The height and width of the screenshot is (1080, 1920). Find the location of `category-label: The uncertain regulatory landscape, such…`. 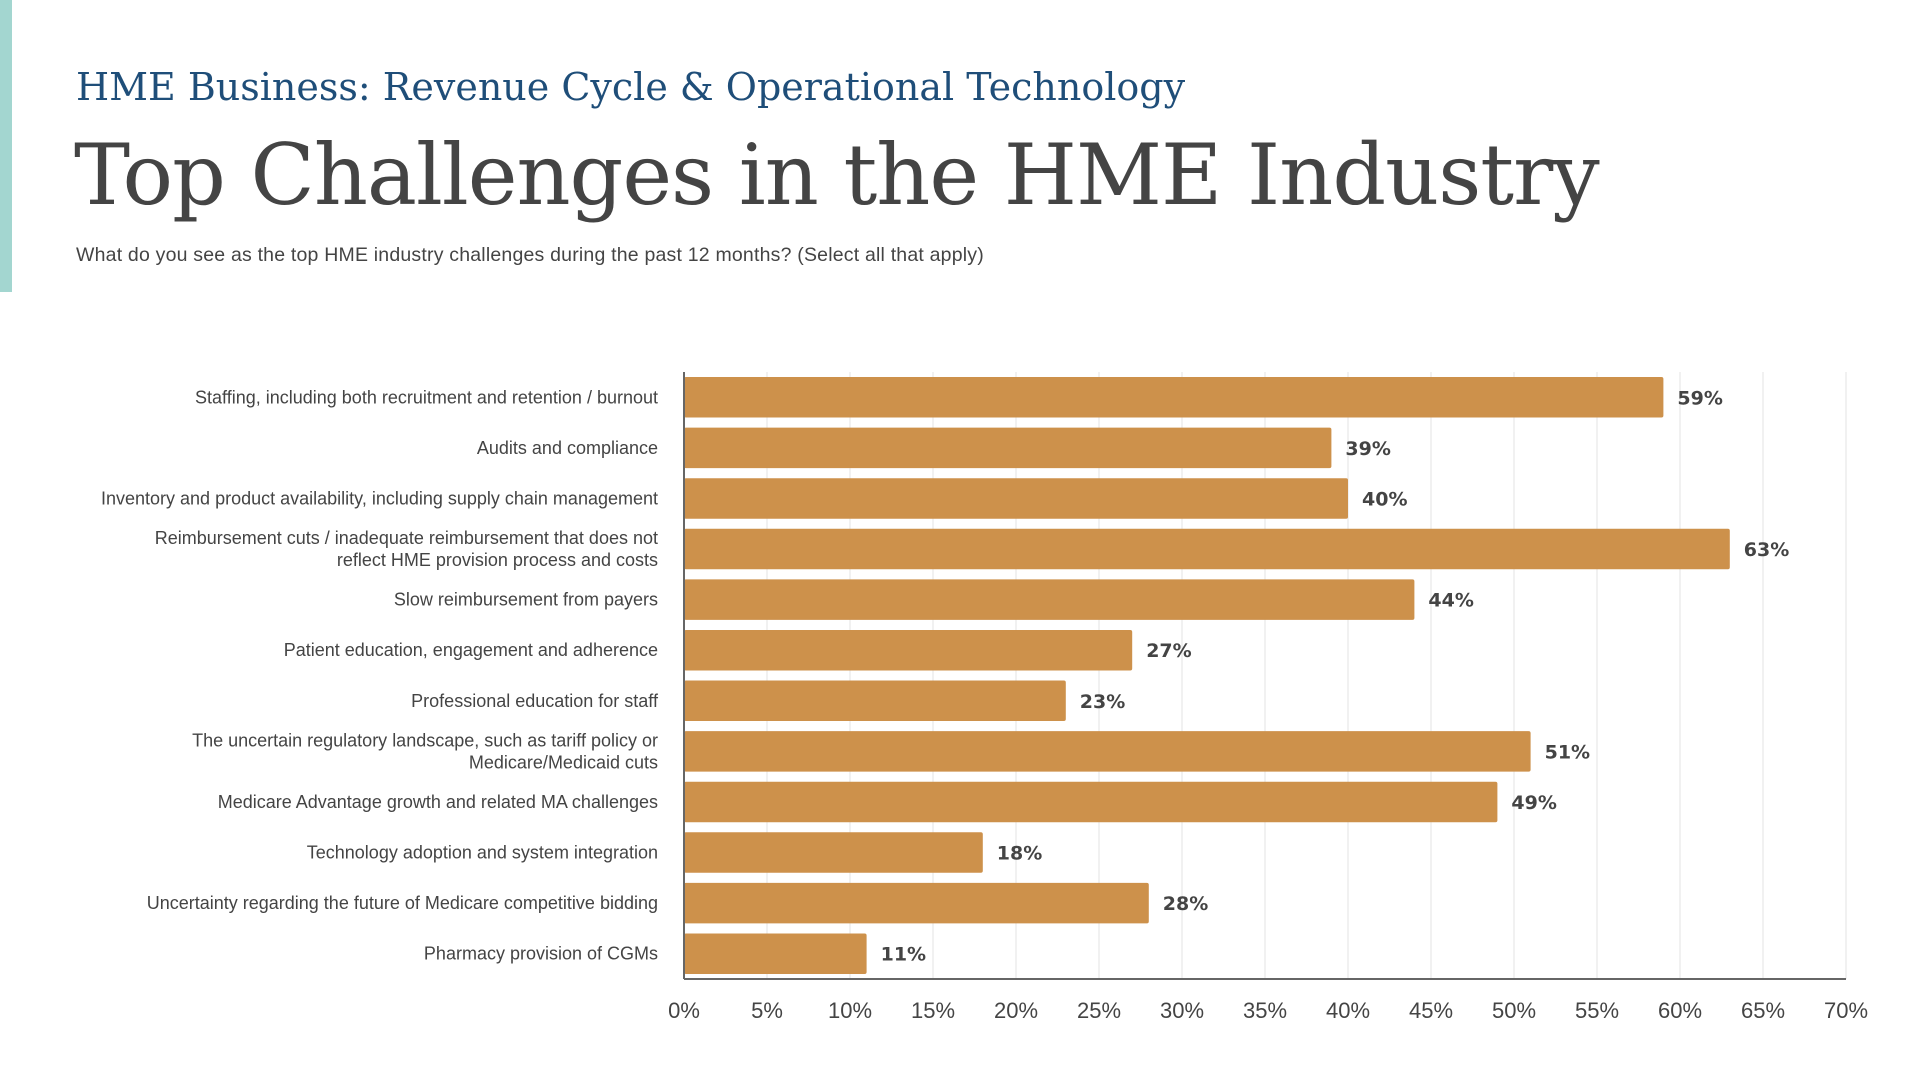

category-label: The uncertain regulatory landscape, such… is located at coordinates (425, 751).